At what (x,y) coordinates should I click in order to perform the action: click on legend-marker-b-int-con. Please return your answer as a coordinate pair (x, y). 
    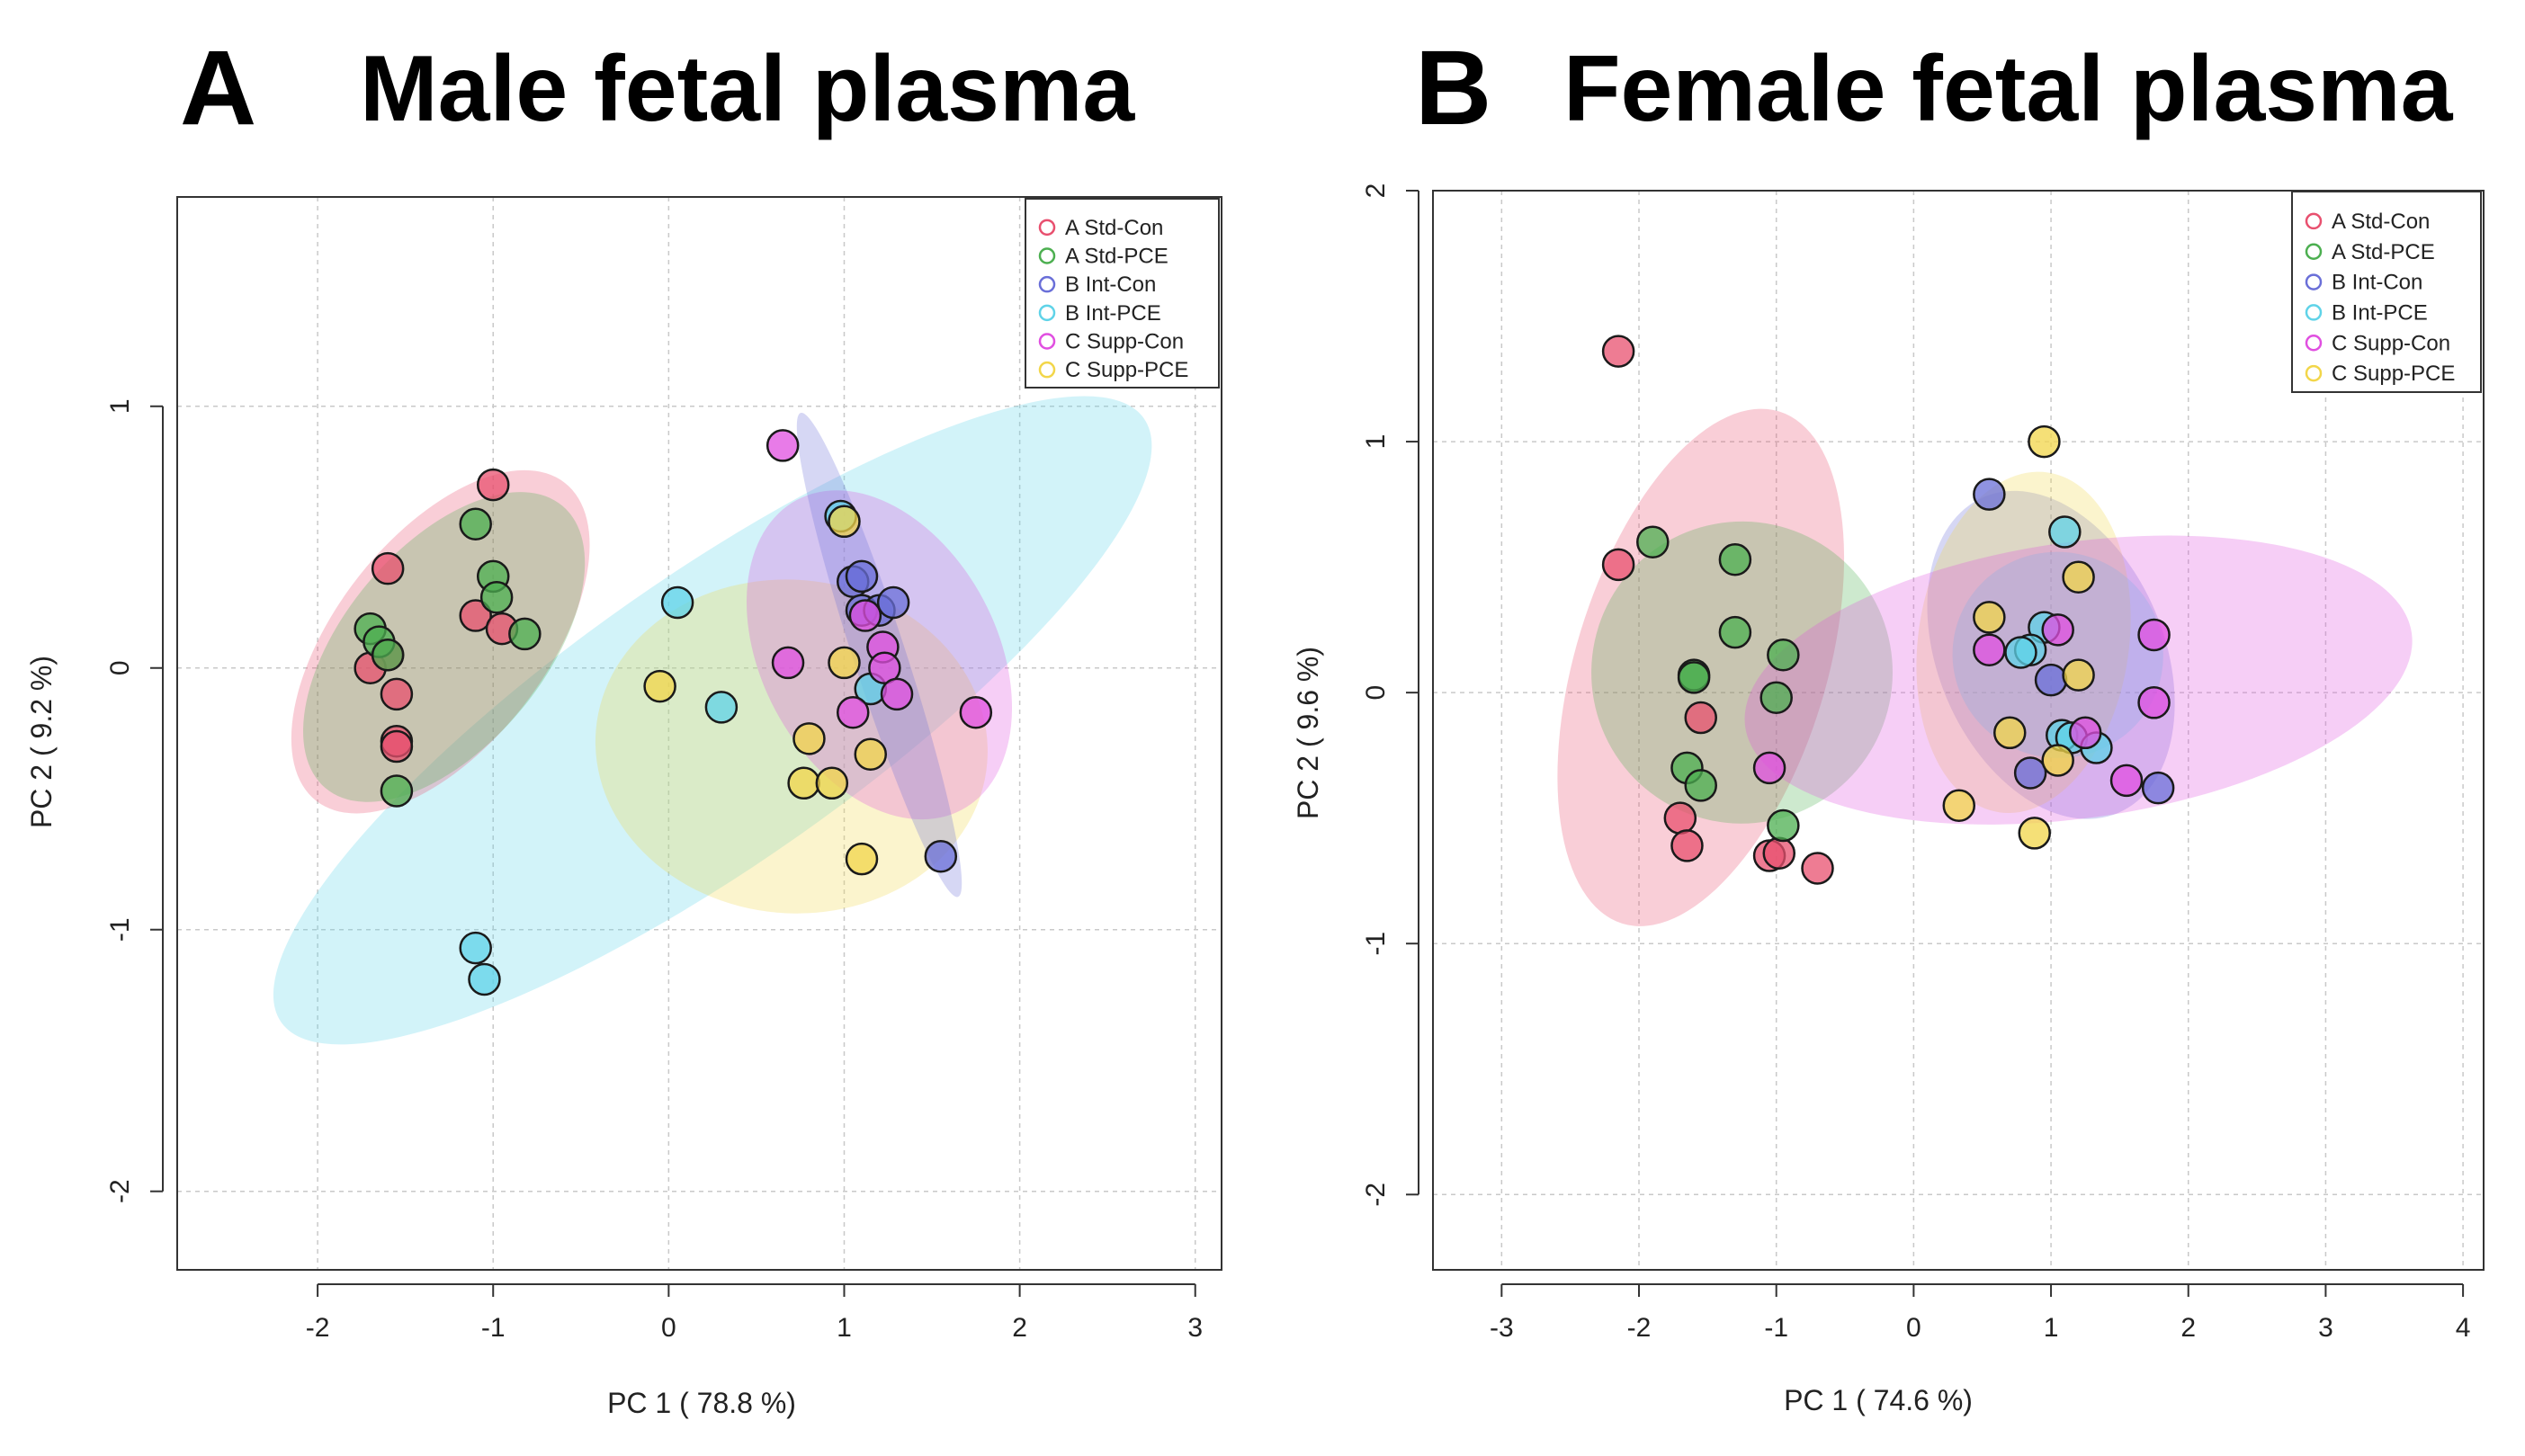
    Looking at the image, I should click on (1047, 284).